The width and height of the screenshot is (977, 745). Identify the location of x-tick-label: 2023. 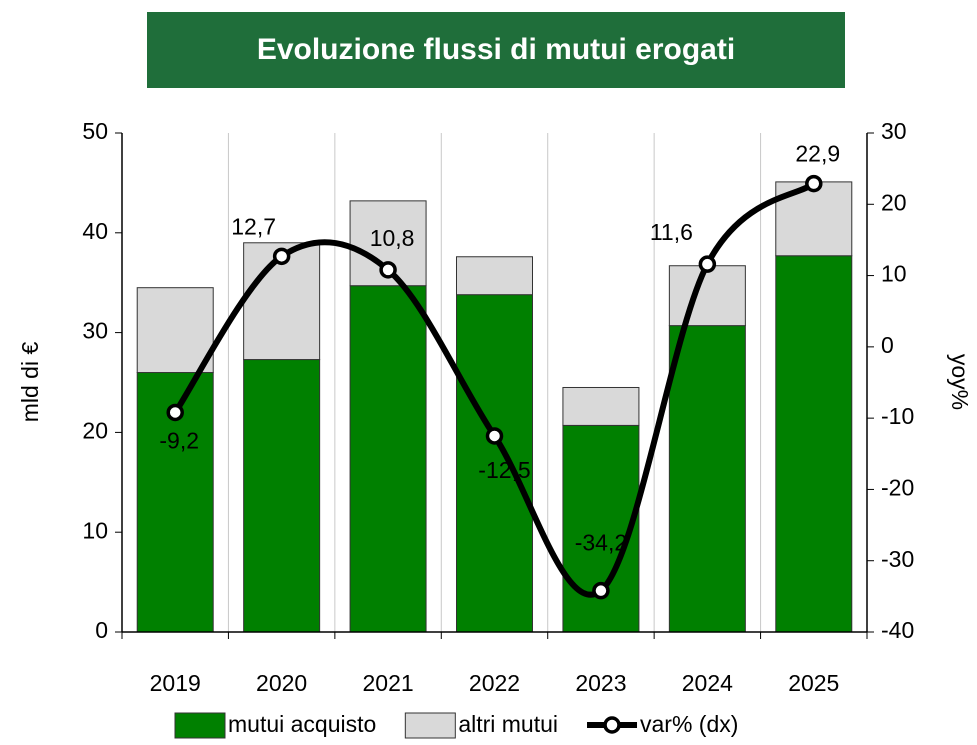
(600, 683).